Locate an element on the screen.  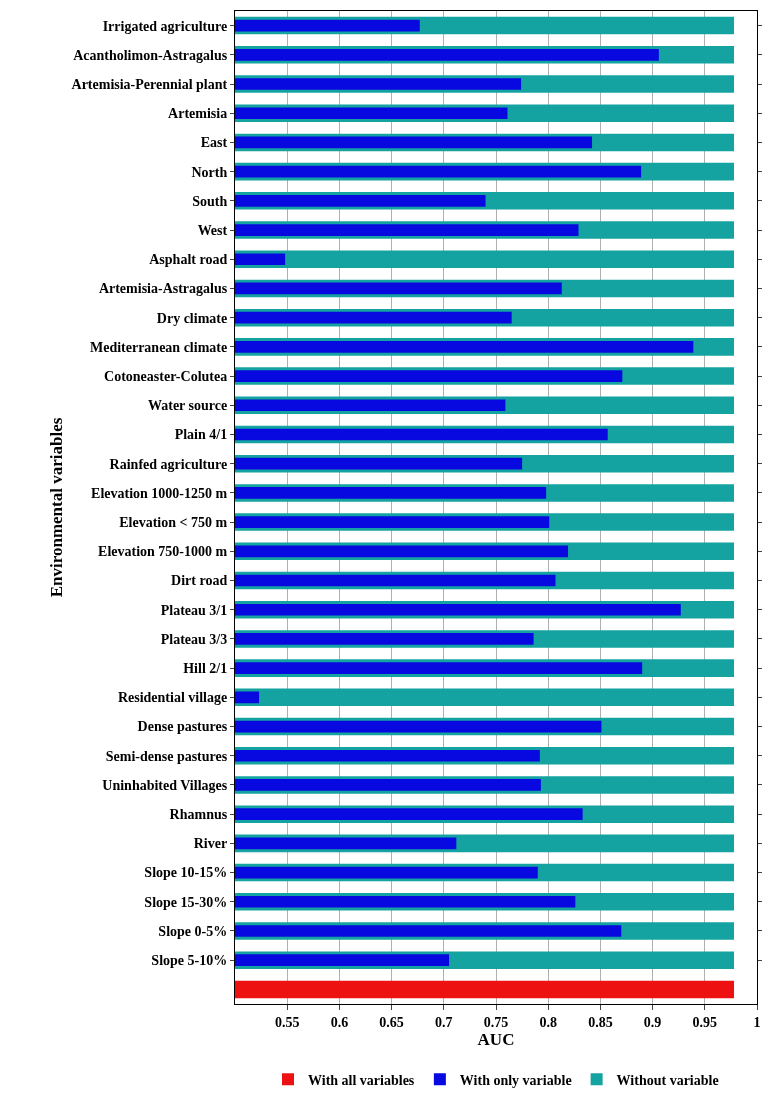
x-axis-title: AUC is located at coordinates (496, 1040).